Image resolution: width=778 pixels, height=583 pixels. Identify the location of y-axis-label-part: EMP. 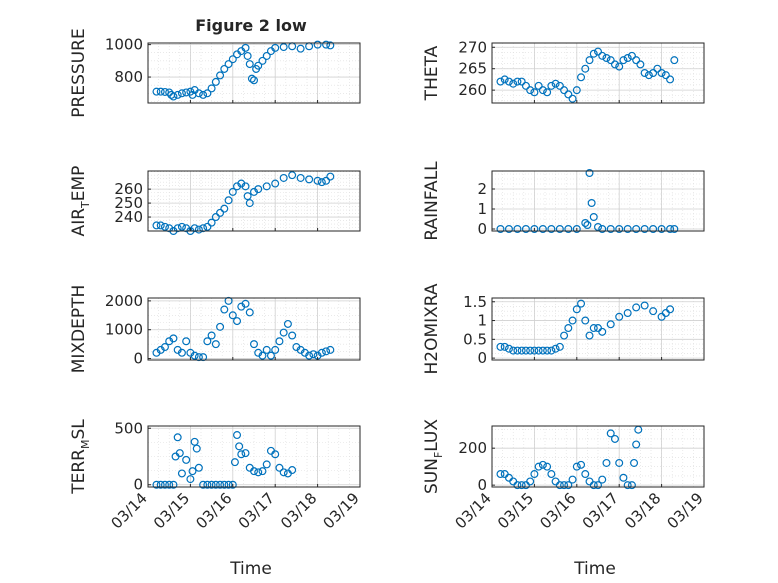
(79, 184).